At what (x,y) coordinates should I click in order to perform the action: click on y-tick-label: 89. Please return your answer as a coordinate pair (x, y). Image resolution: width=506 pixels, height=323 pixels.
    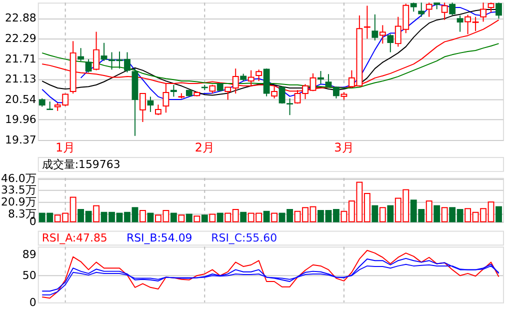
    Looking at the image, I should click on (29, 255).